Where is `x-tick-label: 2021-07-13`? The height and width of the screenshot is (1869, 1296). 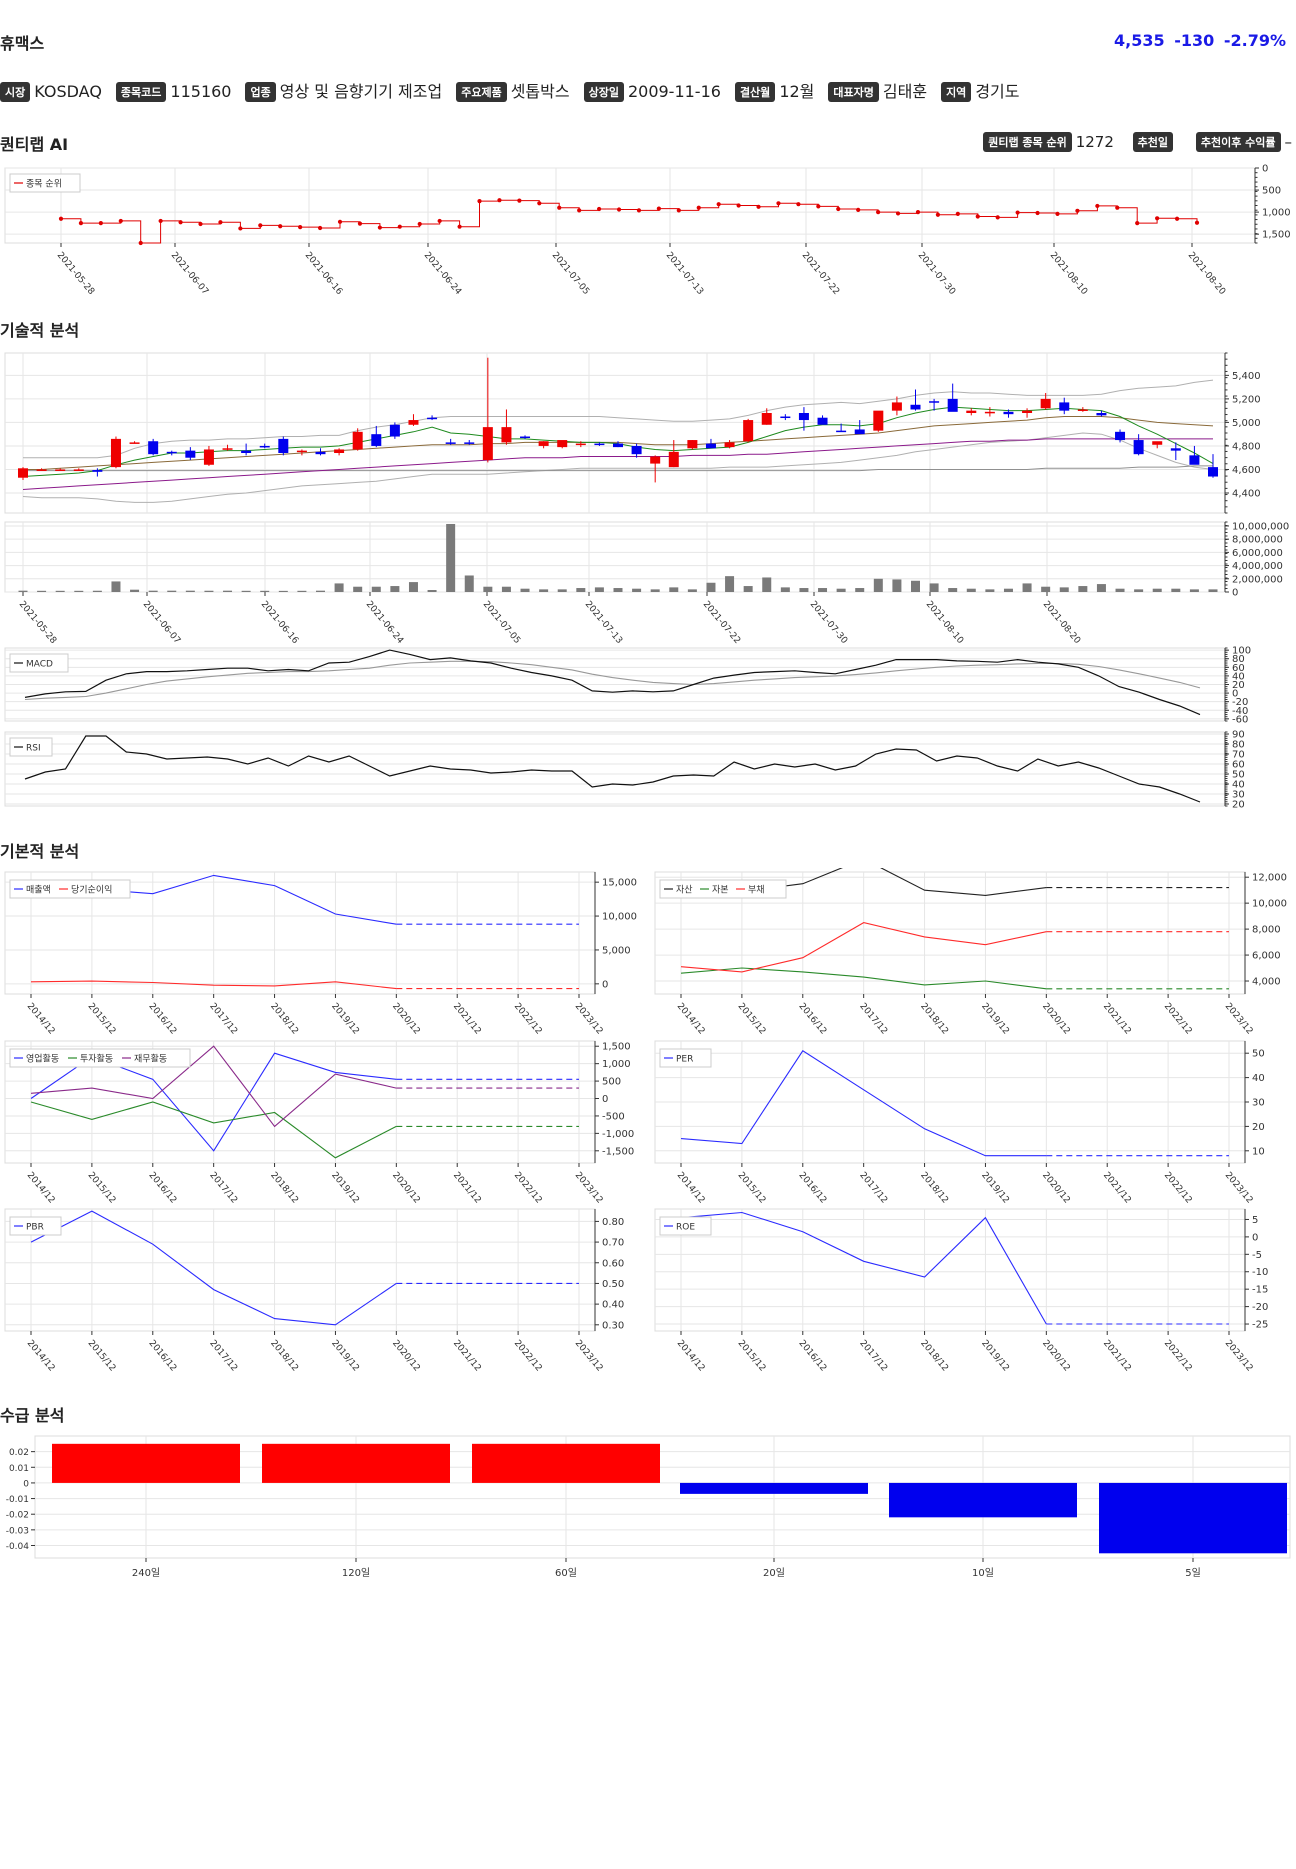 x-tick-label: 2021-07-13 is located at coordinates (603, 623).